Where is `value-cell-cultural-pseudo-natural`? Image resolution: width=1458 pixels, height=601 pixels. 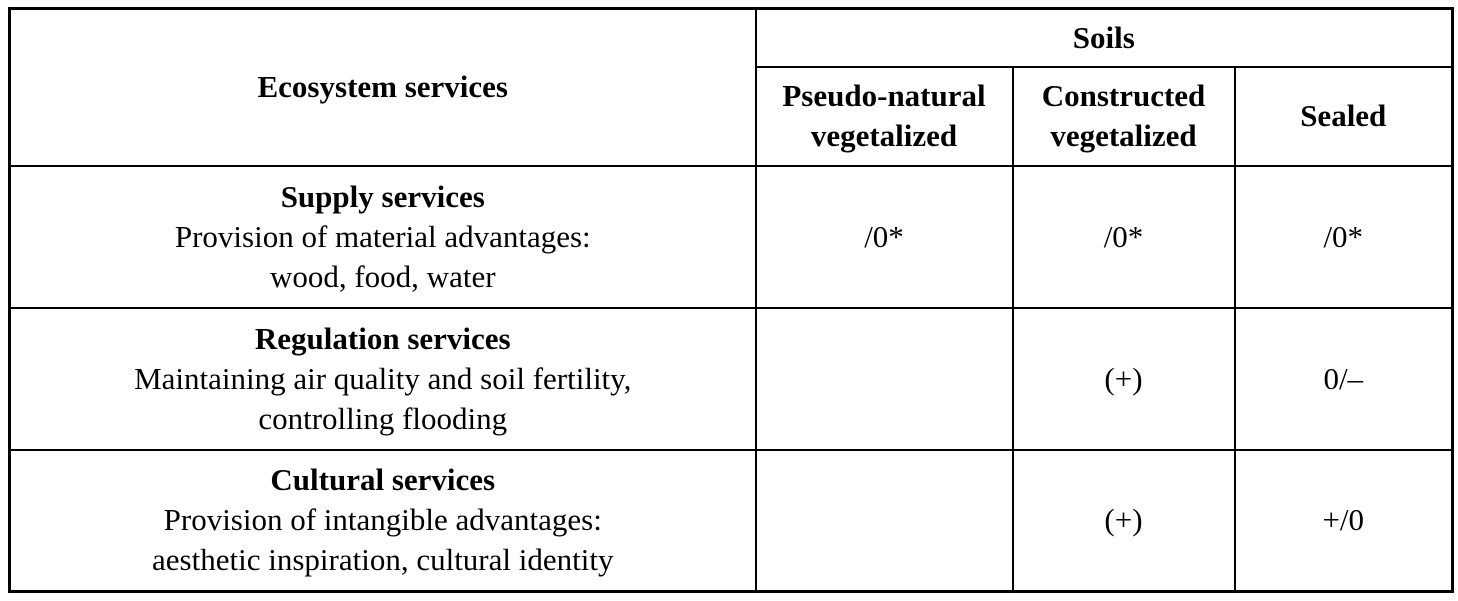
value-cell-cultural-pseudo-natural is located at coordinates (884, 520).